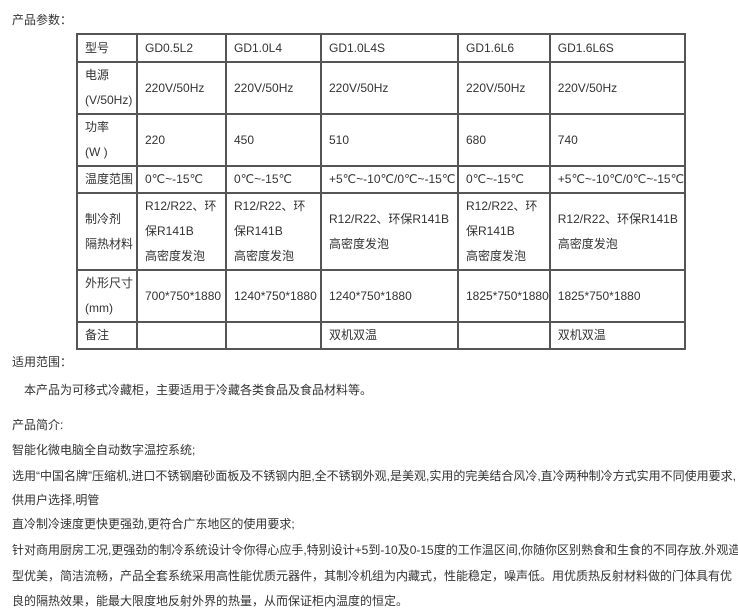 The image size is (738, 612). I want to click on table-cell: GD1.6L6, so click(504, 48).